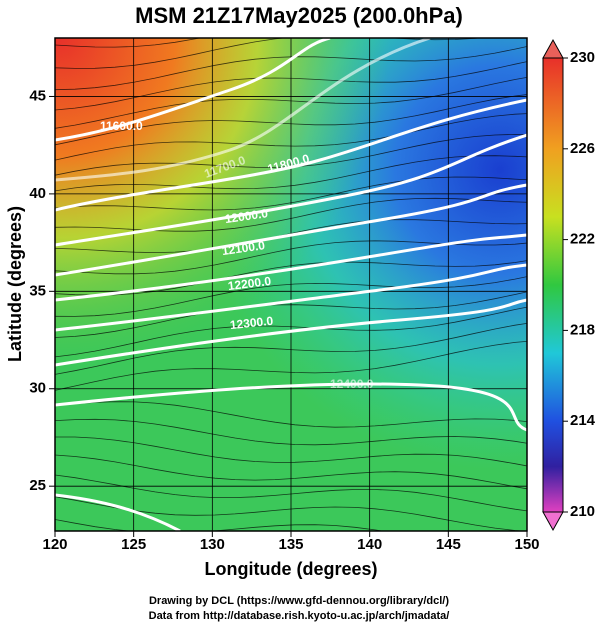 This screenshot has width=599, height=625. I want to click on y-tick-label: 40, so click(37, 193).